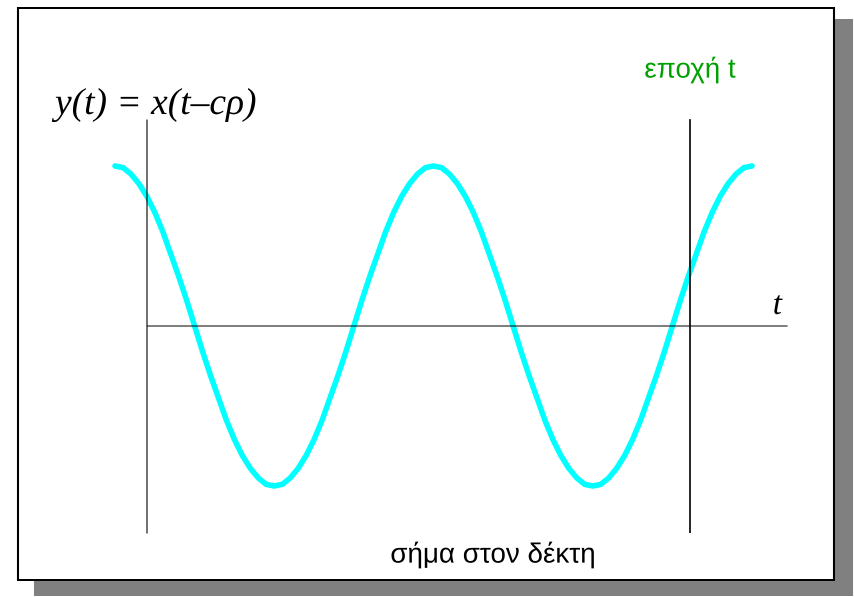 This screenshot has width=854, height=597. I want to click on text: σήμα στον δέκτη, so click(493, 555).